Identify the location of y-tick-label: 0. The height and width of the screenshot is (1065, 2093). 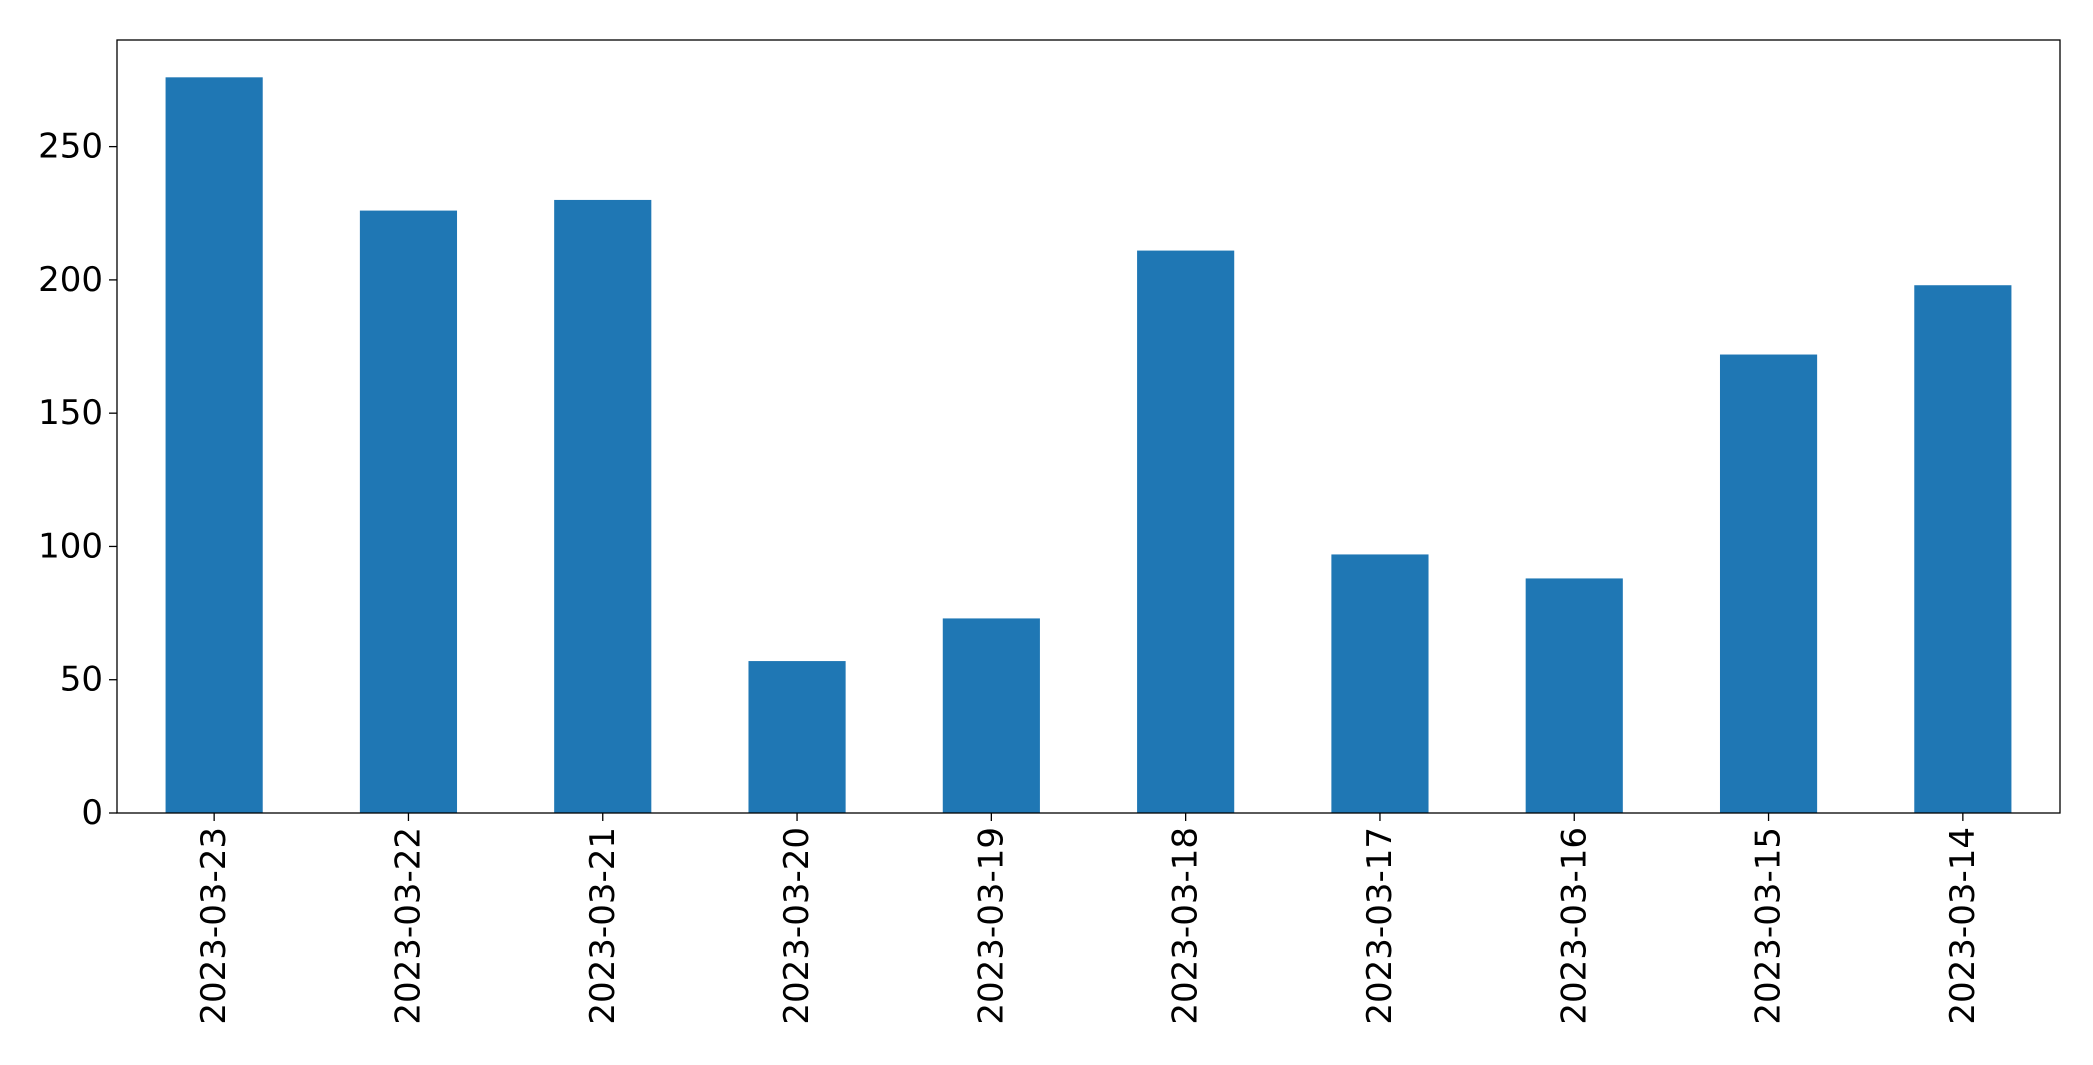
(92, 813).